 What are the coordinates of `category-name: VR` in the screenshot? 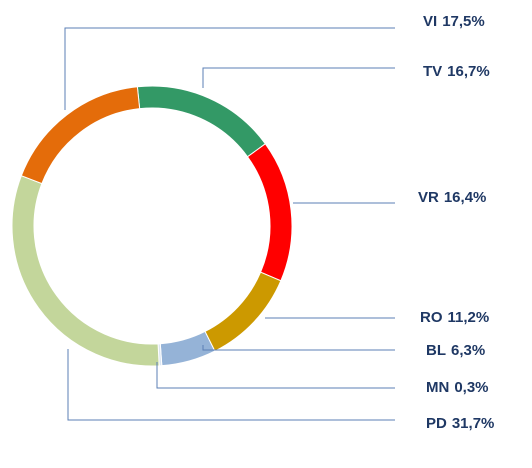 It's located at (428, 197).